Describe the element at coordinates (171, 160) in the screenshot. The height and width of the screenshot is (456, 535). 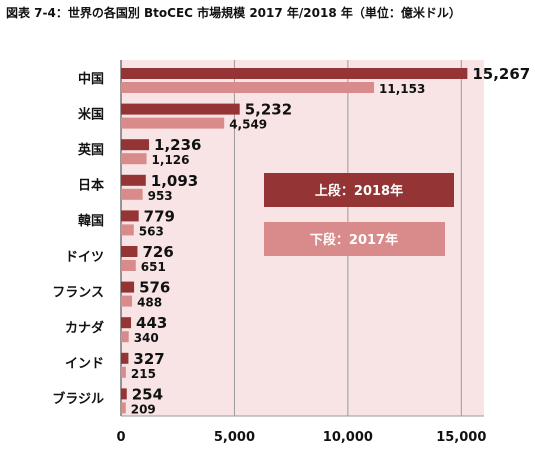
I see `value-label-2017: 1,126` at that location.